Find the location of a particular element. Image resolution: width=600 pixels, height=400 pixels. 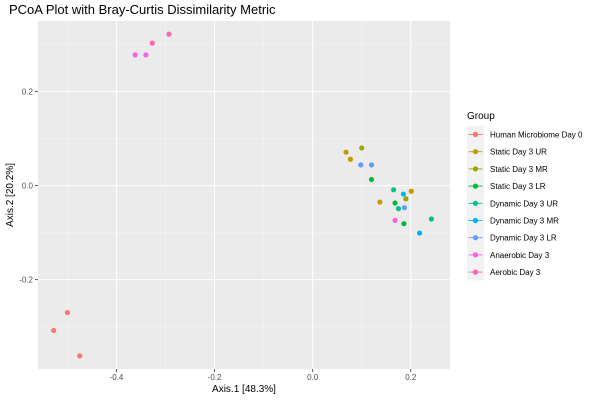

x-tick-label: -0.4 is located at coordinates (117, 377).